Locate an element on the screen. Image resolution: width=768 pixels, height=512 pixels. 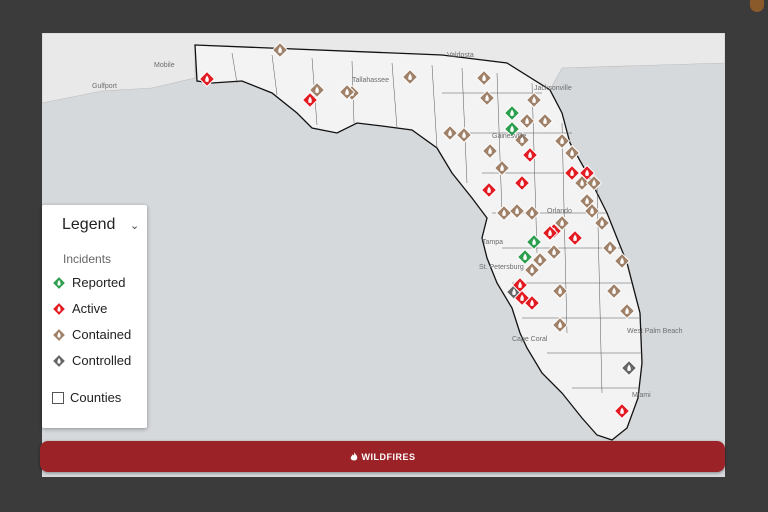
fire-icon is located at coordinates (353, 456).